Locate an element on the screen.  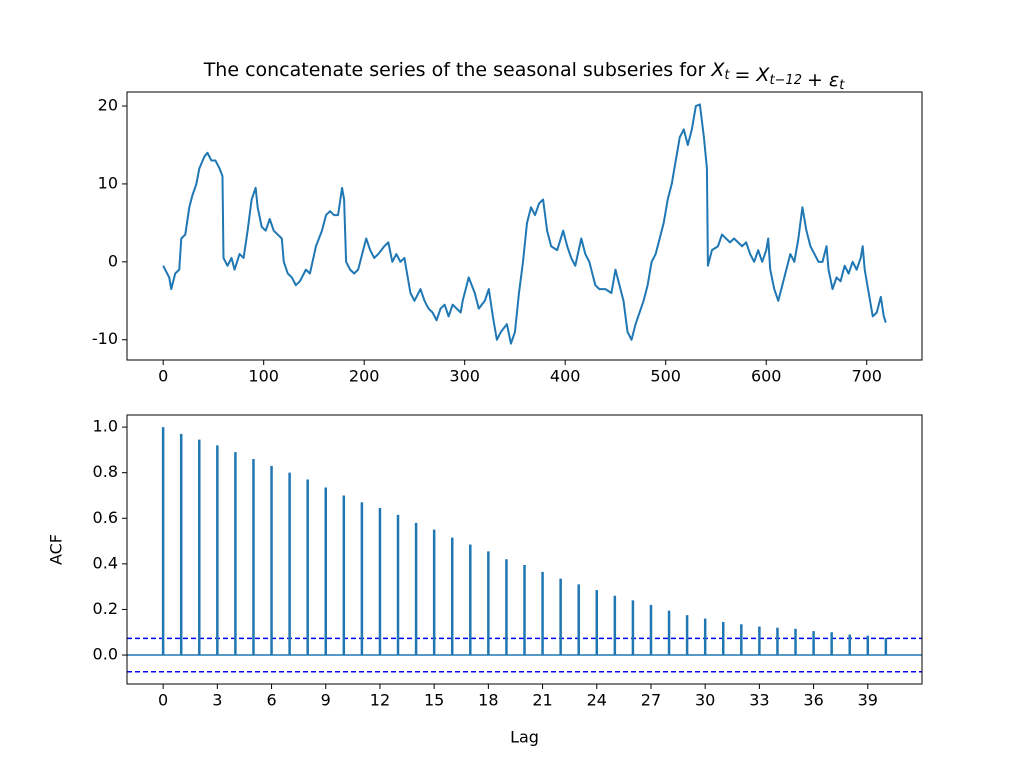
x-tick-label: 12 is located at coordinates (380, 700).